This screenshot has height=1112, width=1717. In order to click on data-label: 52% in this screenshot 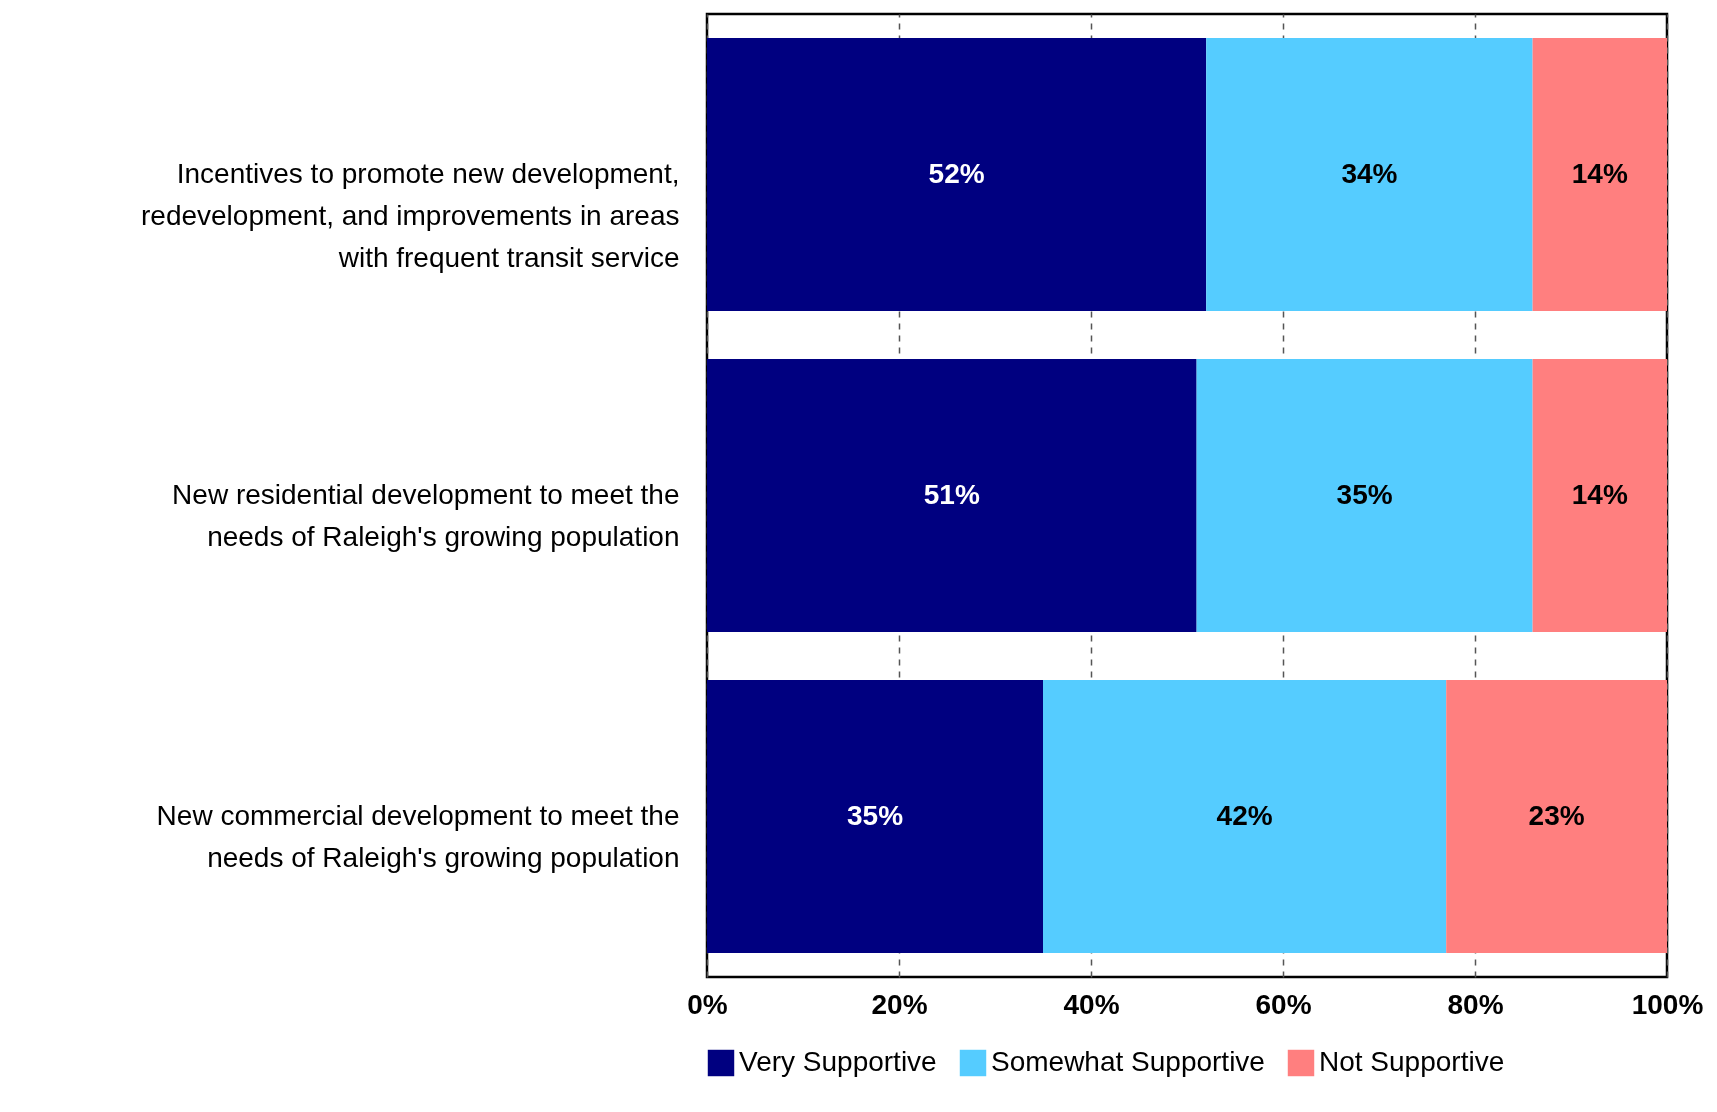, I will do `click(956, 173)`.